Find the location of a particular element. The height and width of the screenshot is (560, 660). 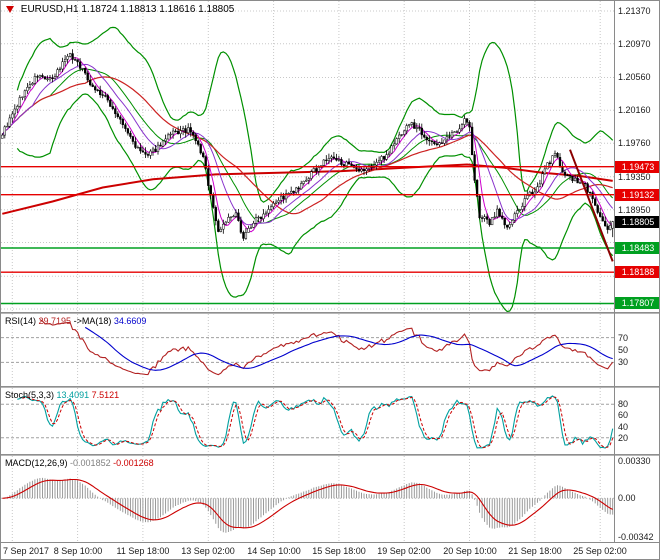

rsi-ma-line is located at coordinates (348, 348).